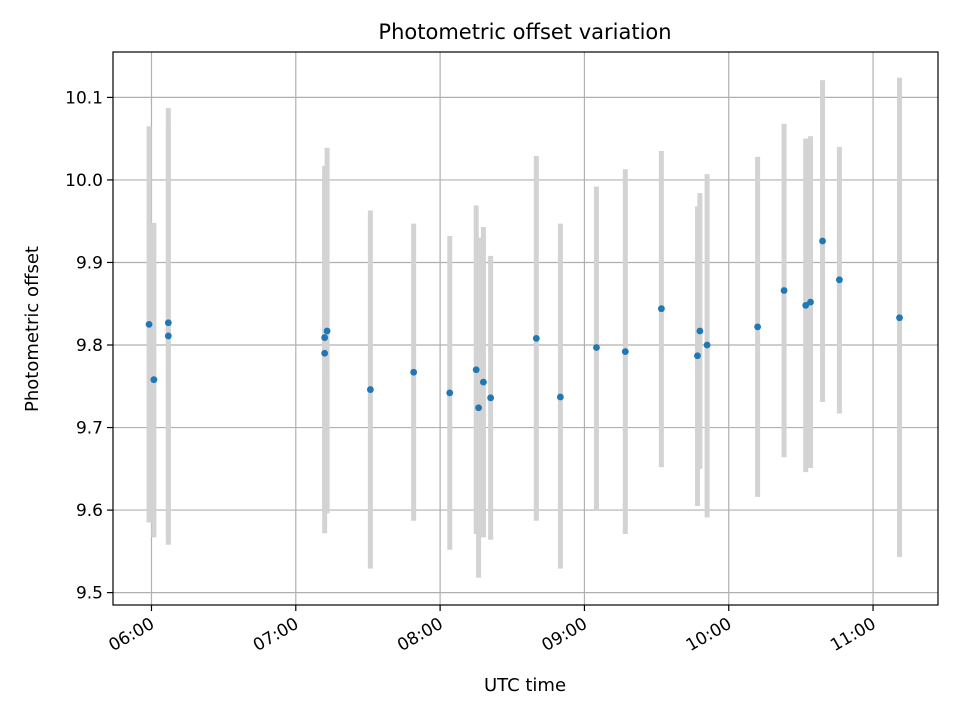  Describe the element at coordinates (89, 594) in the screenshot. I see `y-tick-label: 9.5` at that location.